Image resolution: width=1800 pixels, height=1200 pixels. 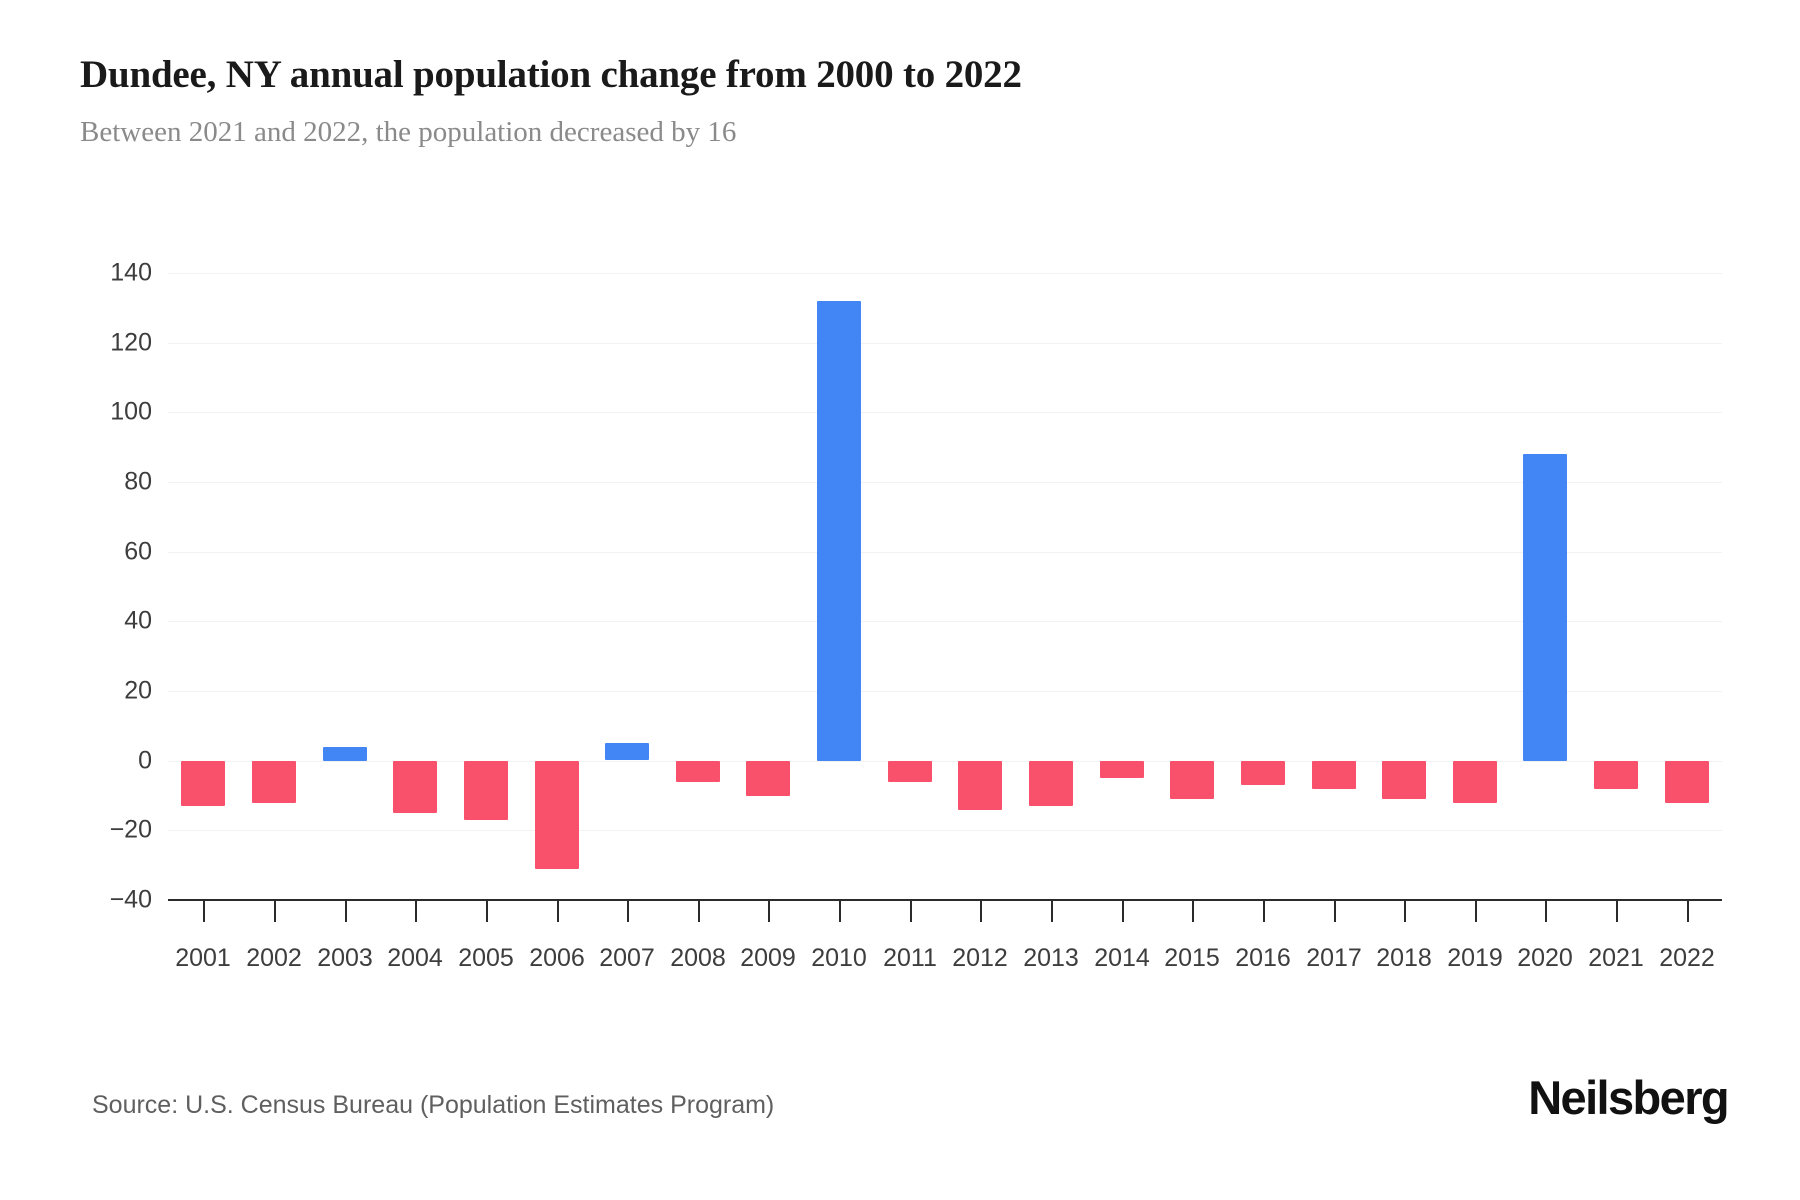 I want to click on x-axis-tick-label: 2010, so click(x=839, y=958).